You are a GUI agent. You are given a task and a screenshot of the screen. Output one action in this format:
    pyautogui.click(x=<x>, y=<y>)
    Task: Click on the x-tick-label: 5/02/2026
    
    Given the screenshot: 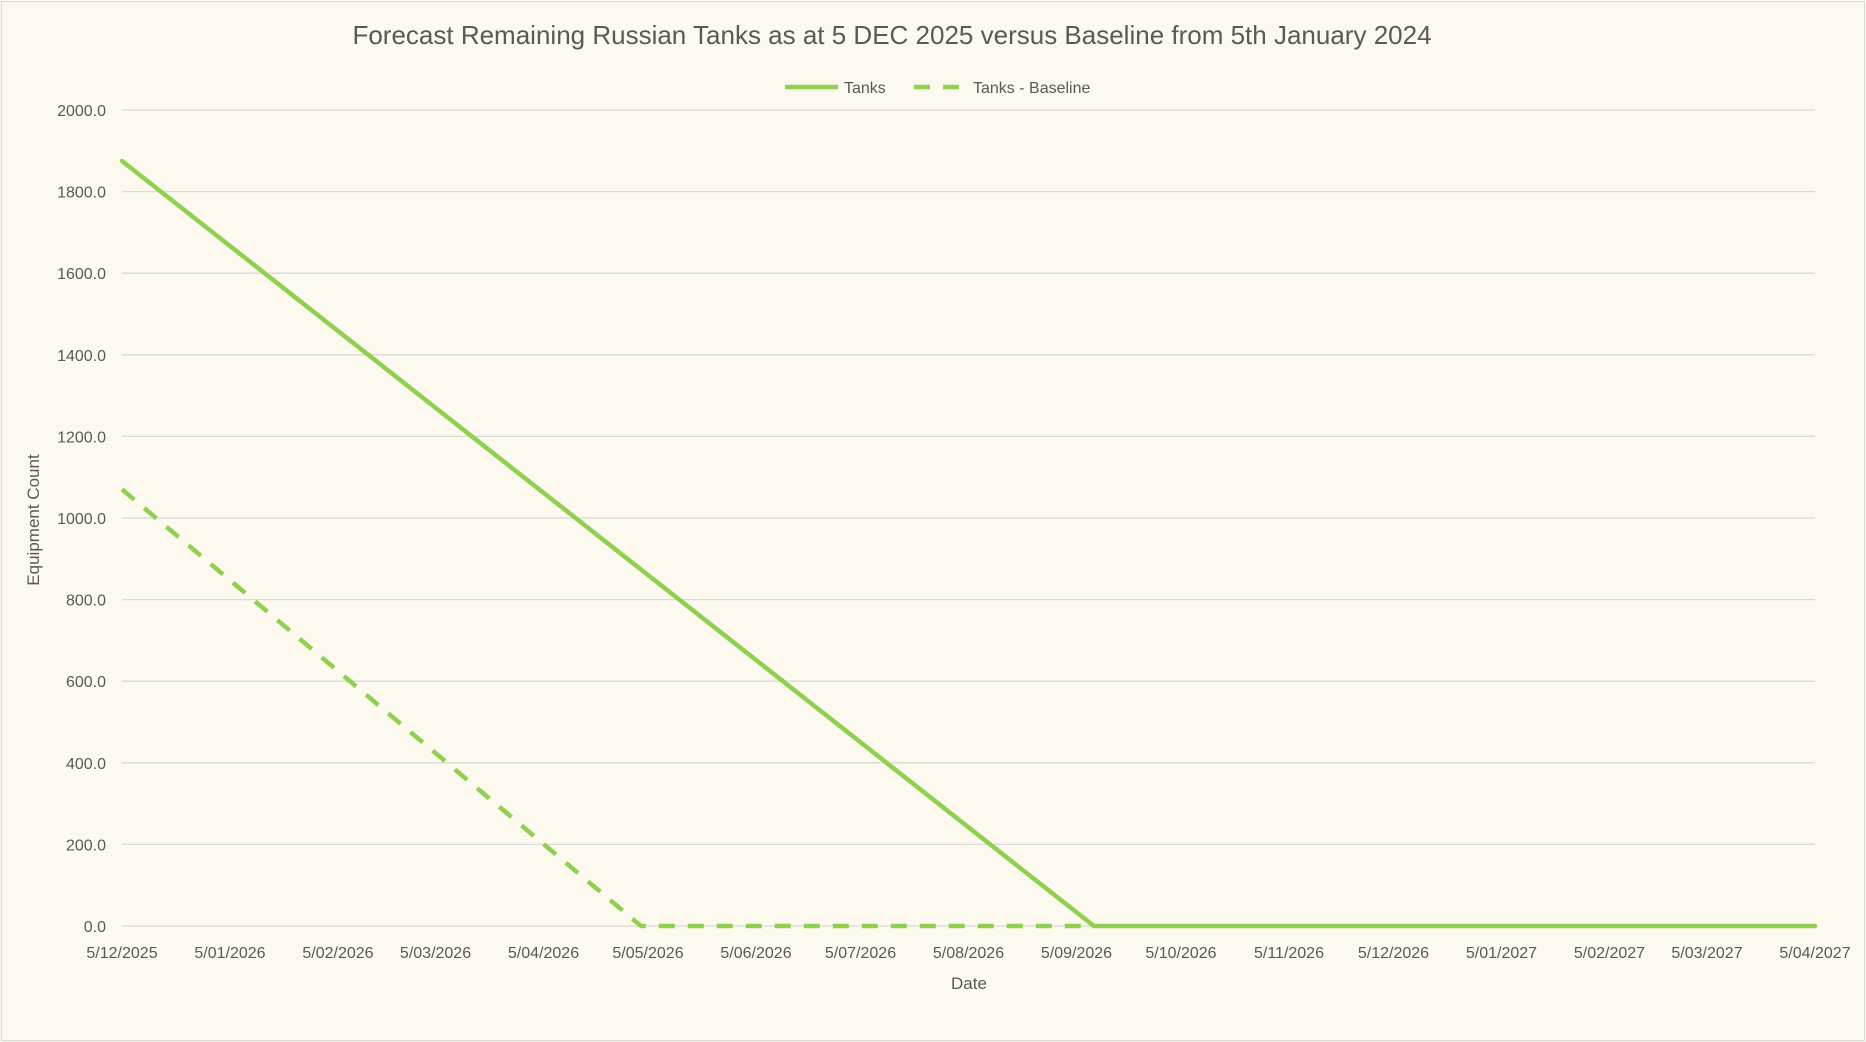 What is the action you would take?
    pyautogui.click(x=337, y=953)
    